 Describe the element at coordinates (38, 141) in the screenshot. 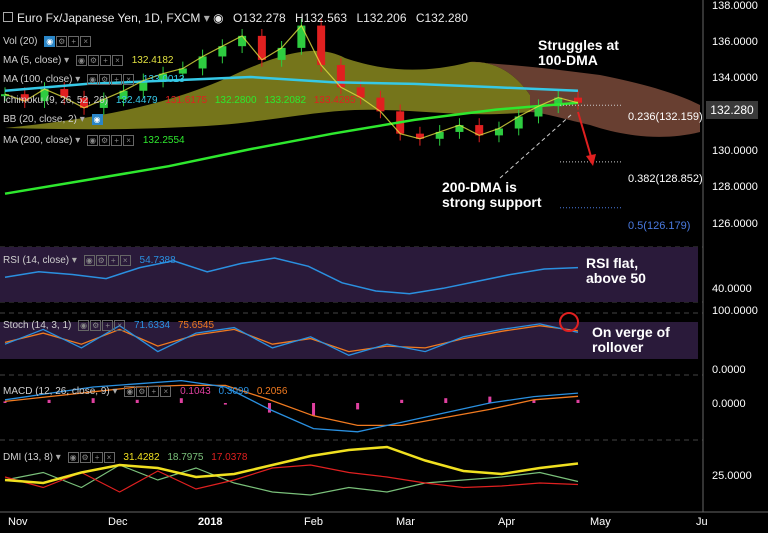

I see `ma200-name: MA (200, close)` at that location.